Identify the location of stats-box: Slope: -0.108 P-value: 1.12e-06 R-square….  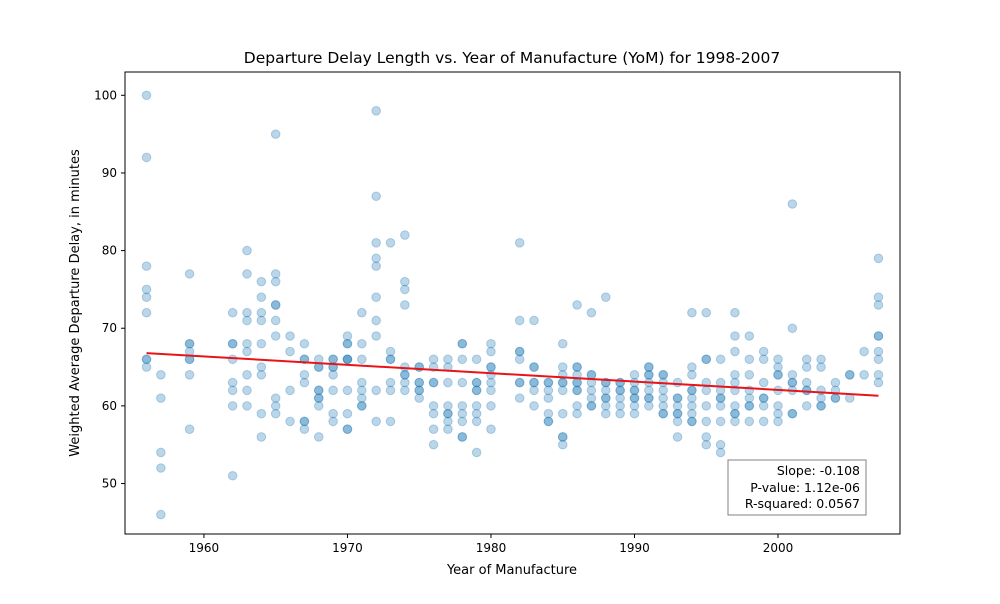
(797, 487).